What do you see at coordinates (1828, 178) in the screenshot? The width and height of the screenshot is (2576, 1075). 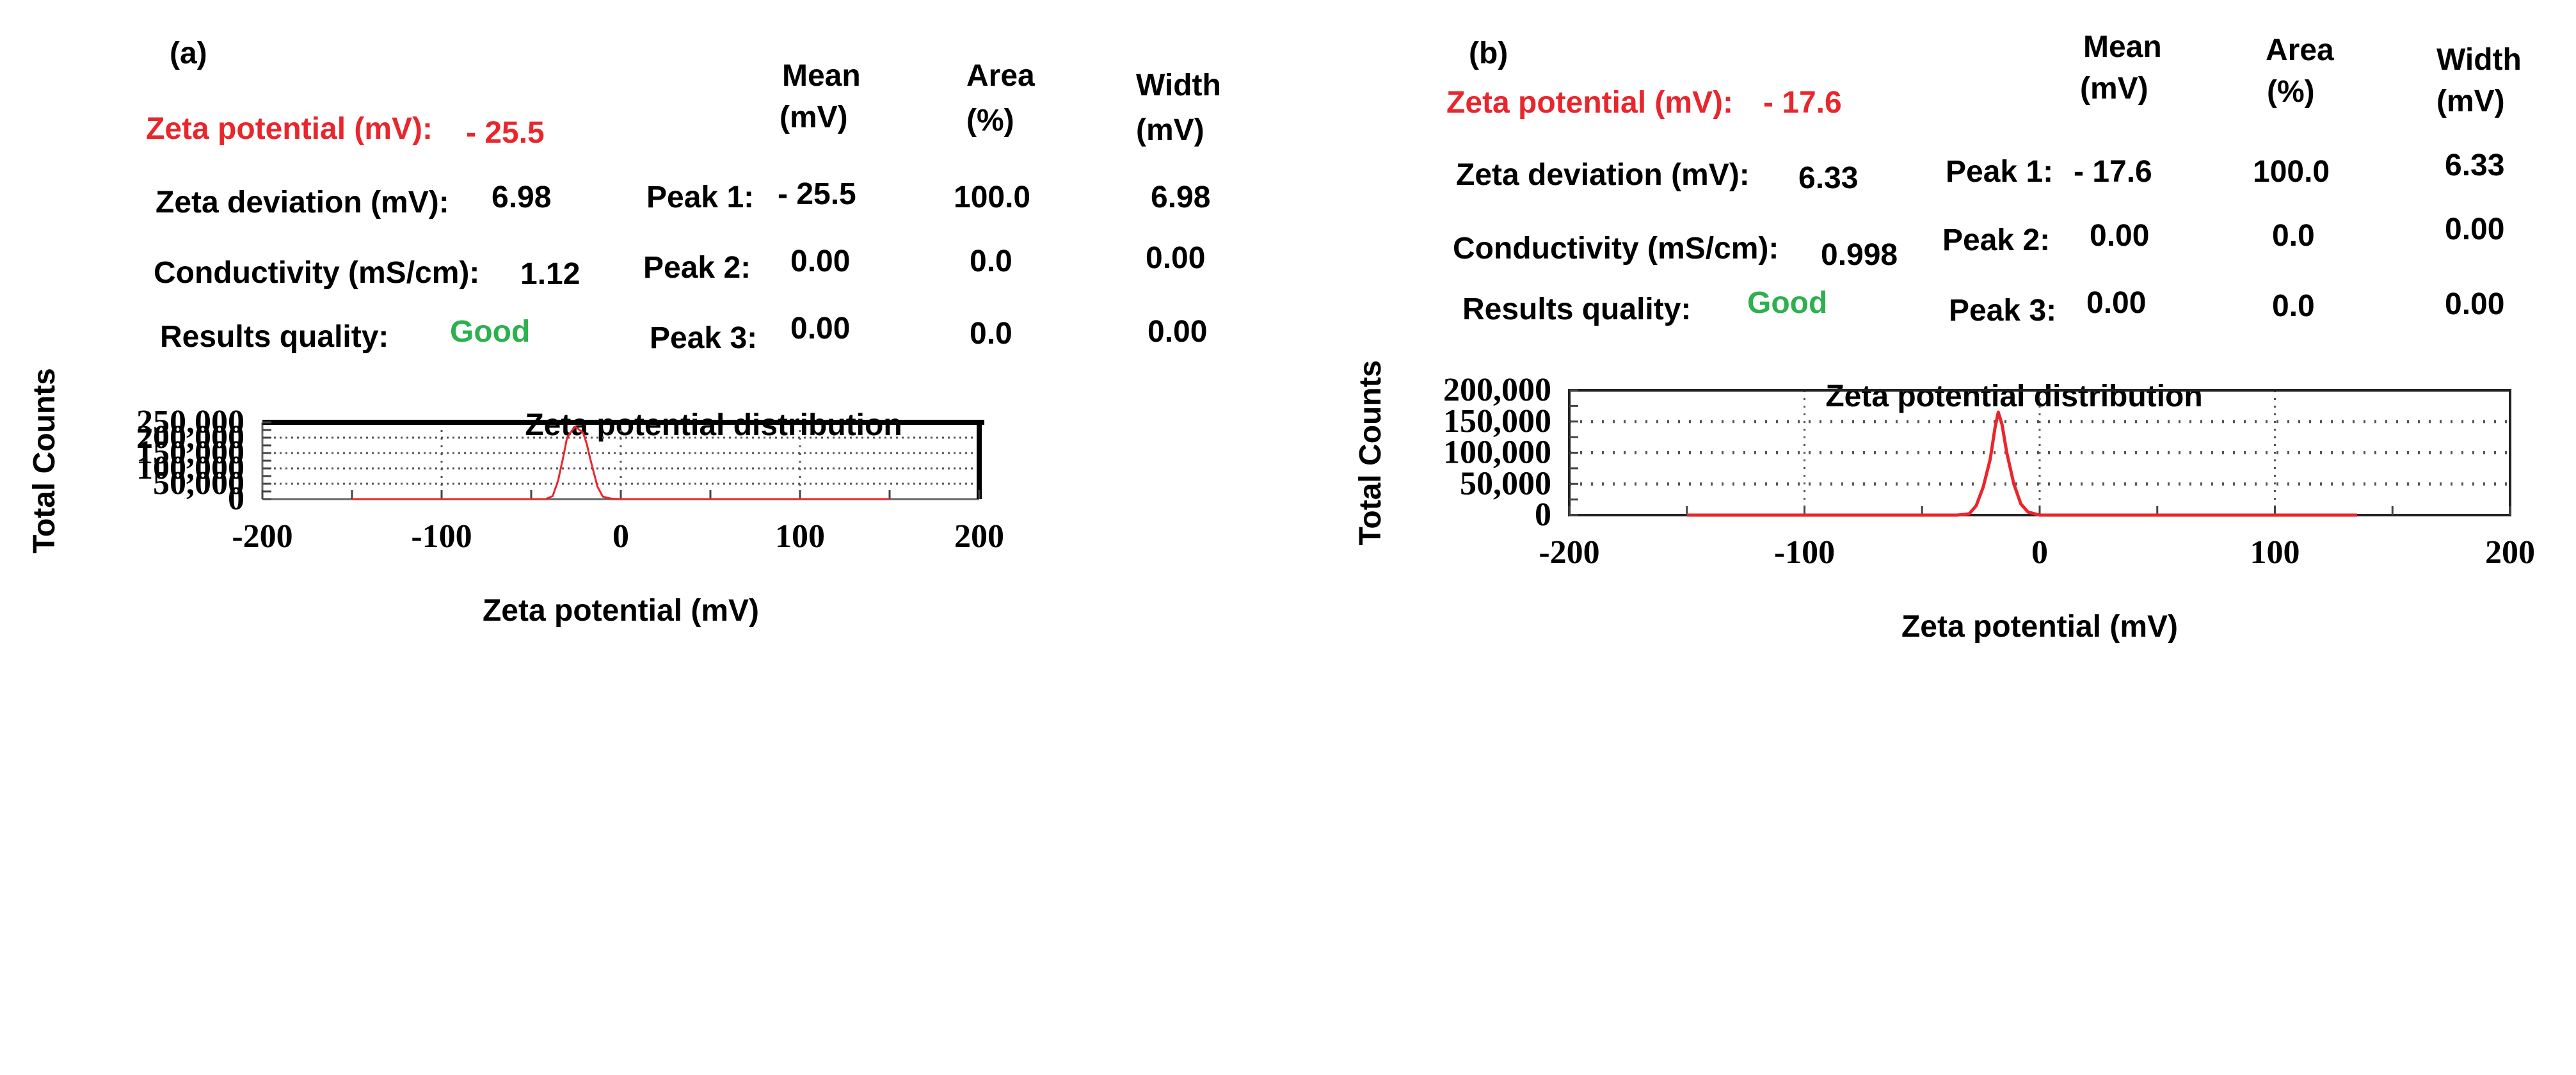 I see `zeta-deviation-value: 6.33` at bounding box center [1828, 178].